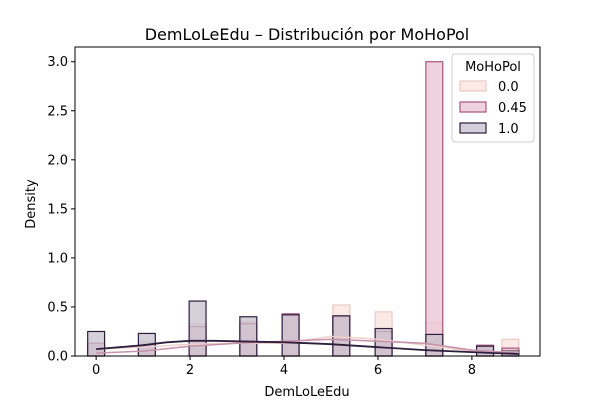  Describe the element at coordinates (378, 370) in the screenshot. I see `x-tick-label-3: 6` at that location.